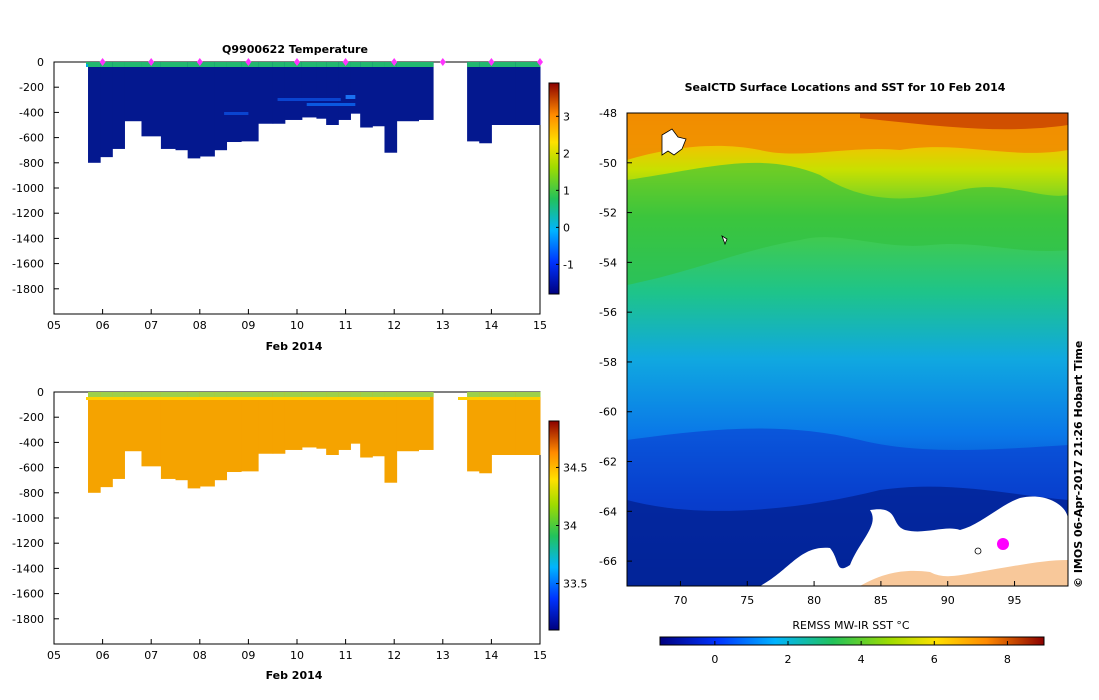  Describe the element at coordinates (31, 138) in the screenshot. I see `top-ytick-label: -600` at that location.